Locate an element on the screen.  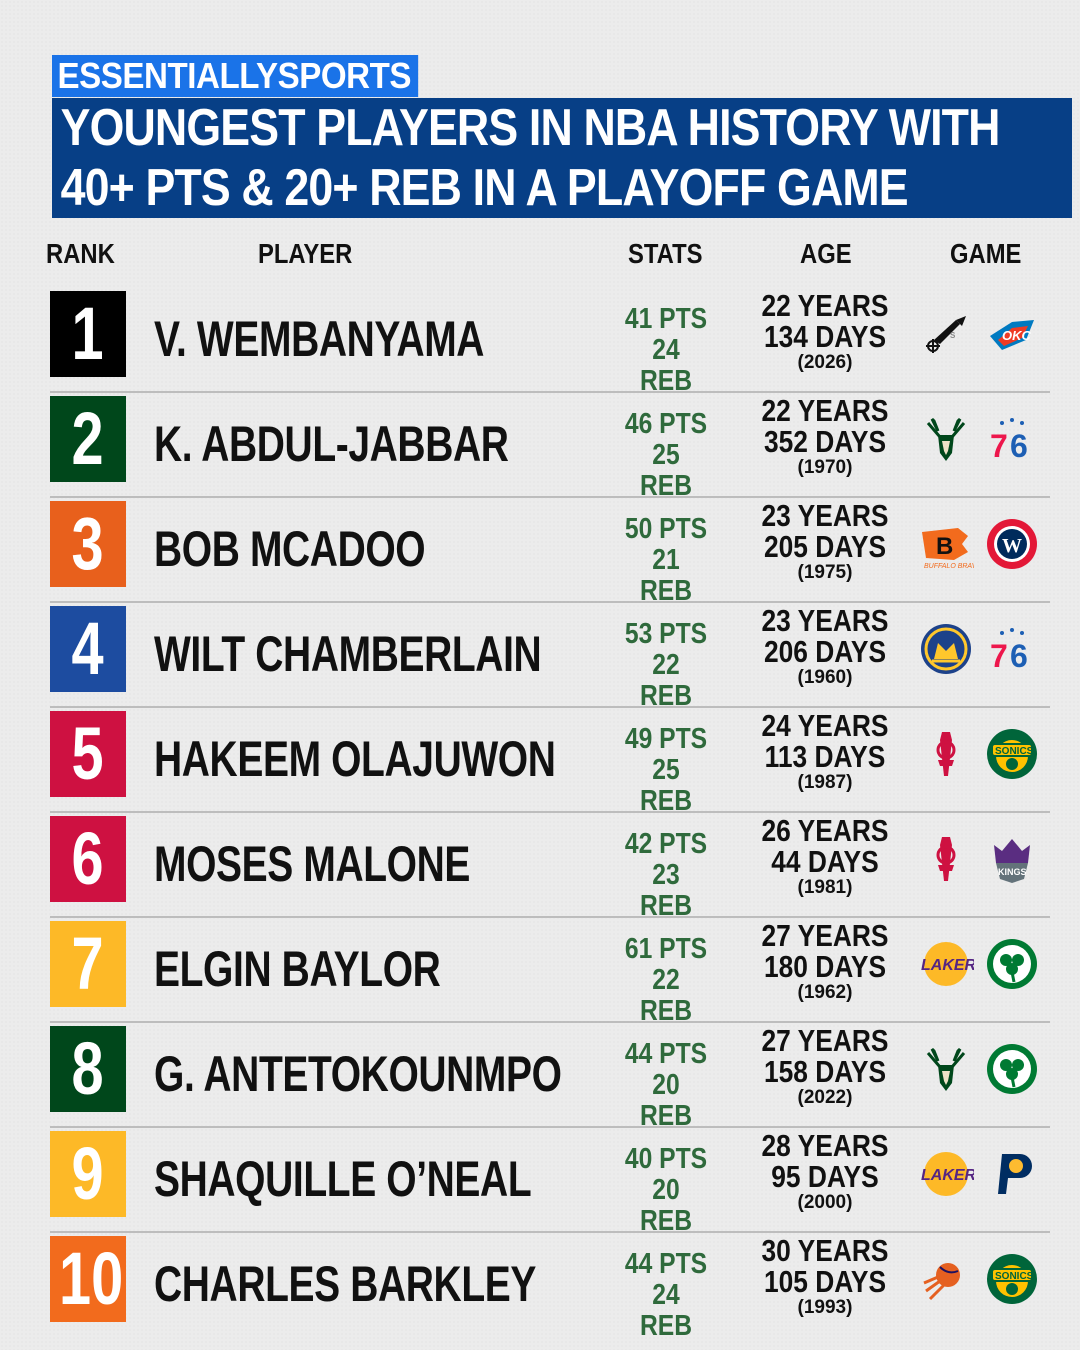
age-years: 22 YEARS is located at coordinates (825, 305).